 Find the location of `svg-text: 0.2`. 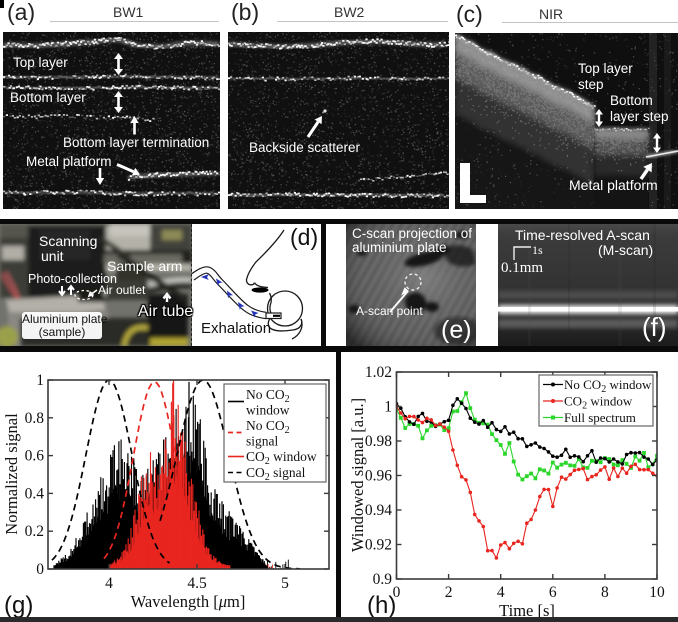

svg-text: 0.2 is located at coordinates (34, 531).